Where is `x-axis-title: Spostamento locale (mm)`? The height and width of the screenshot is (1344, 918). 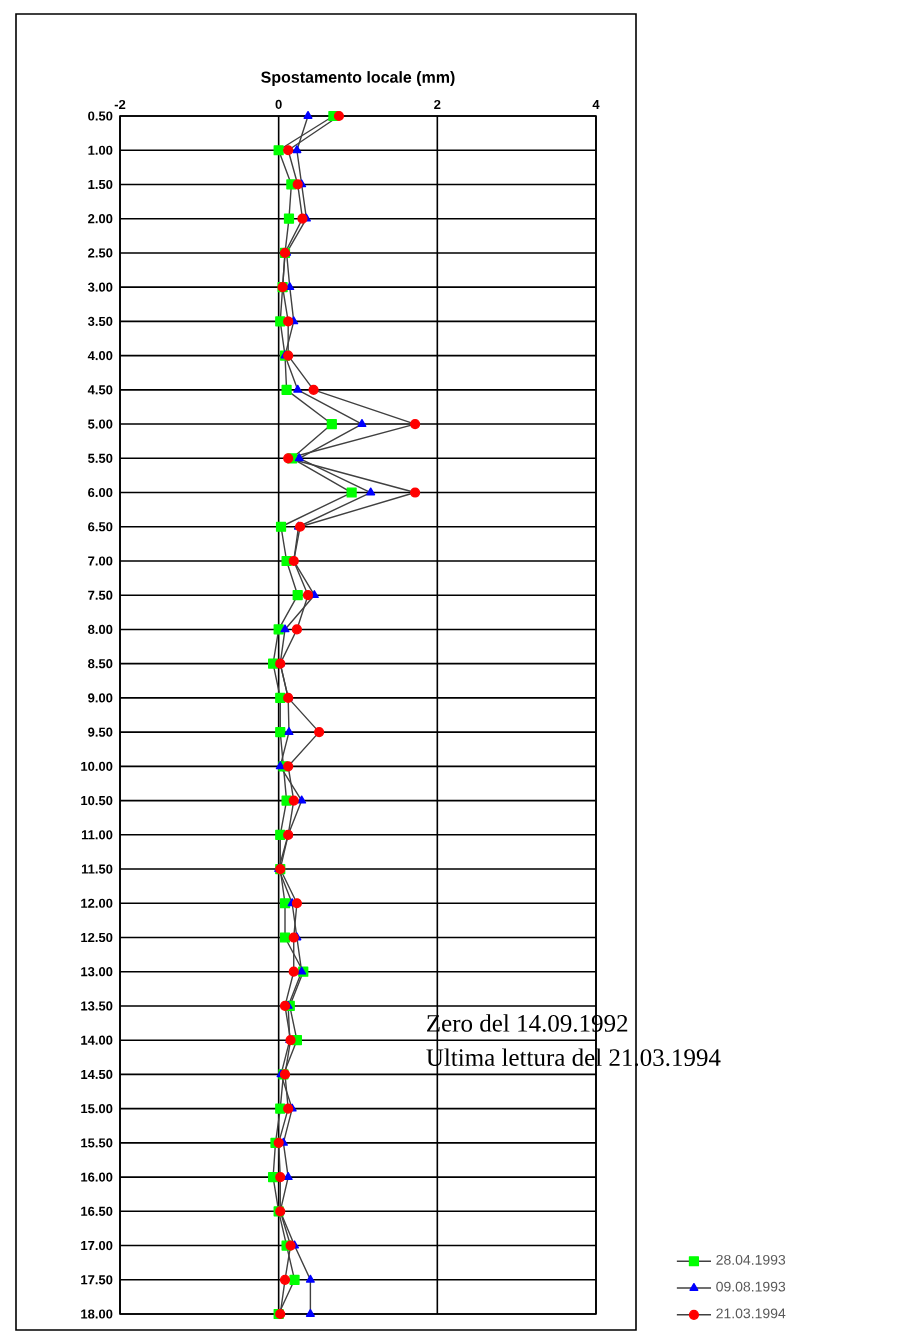
x-axis-title: Spostamento locale (mm) is located at coordinates (358, 79).